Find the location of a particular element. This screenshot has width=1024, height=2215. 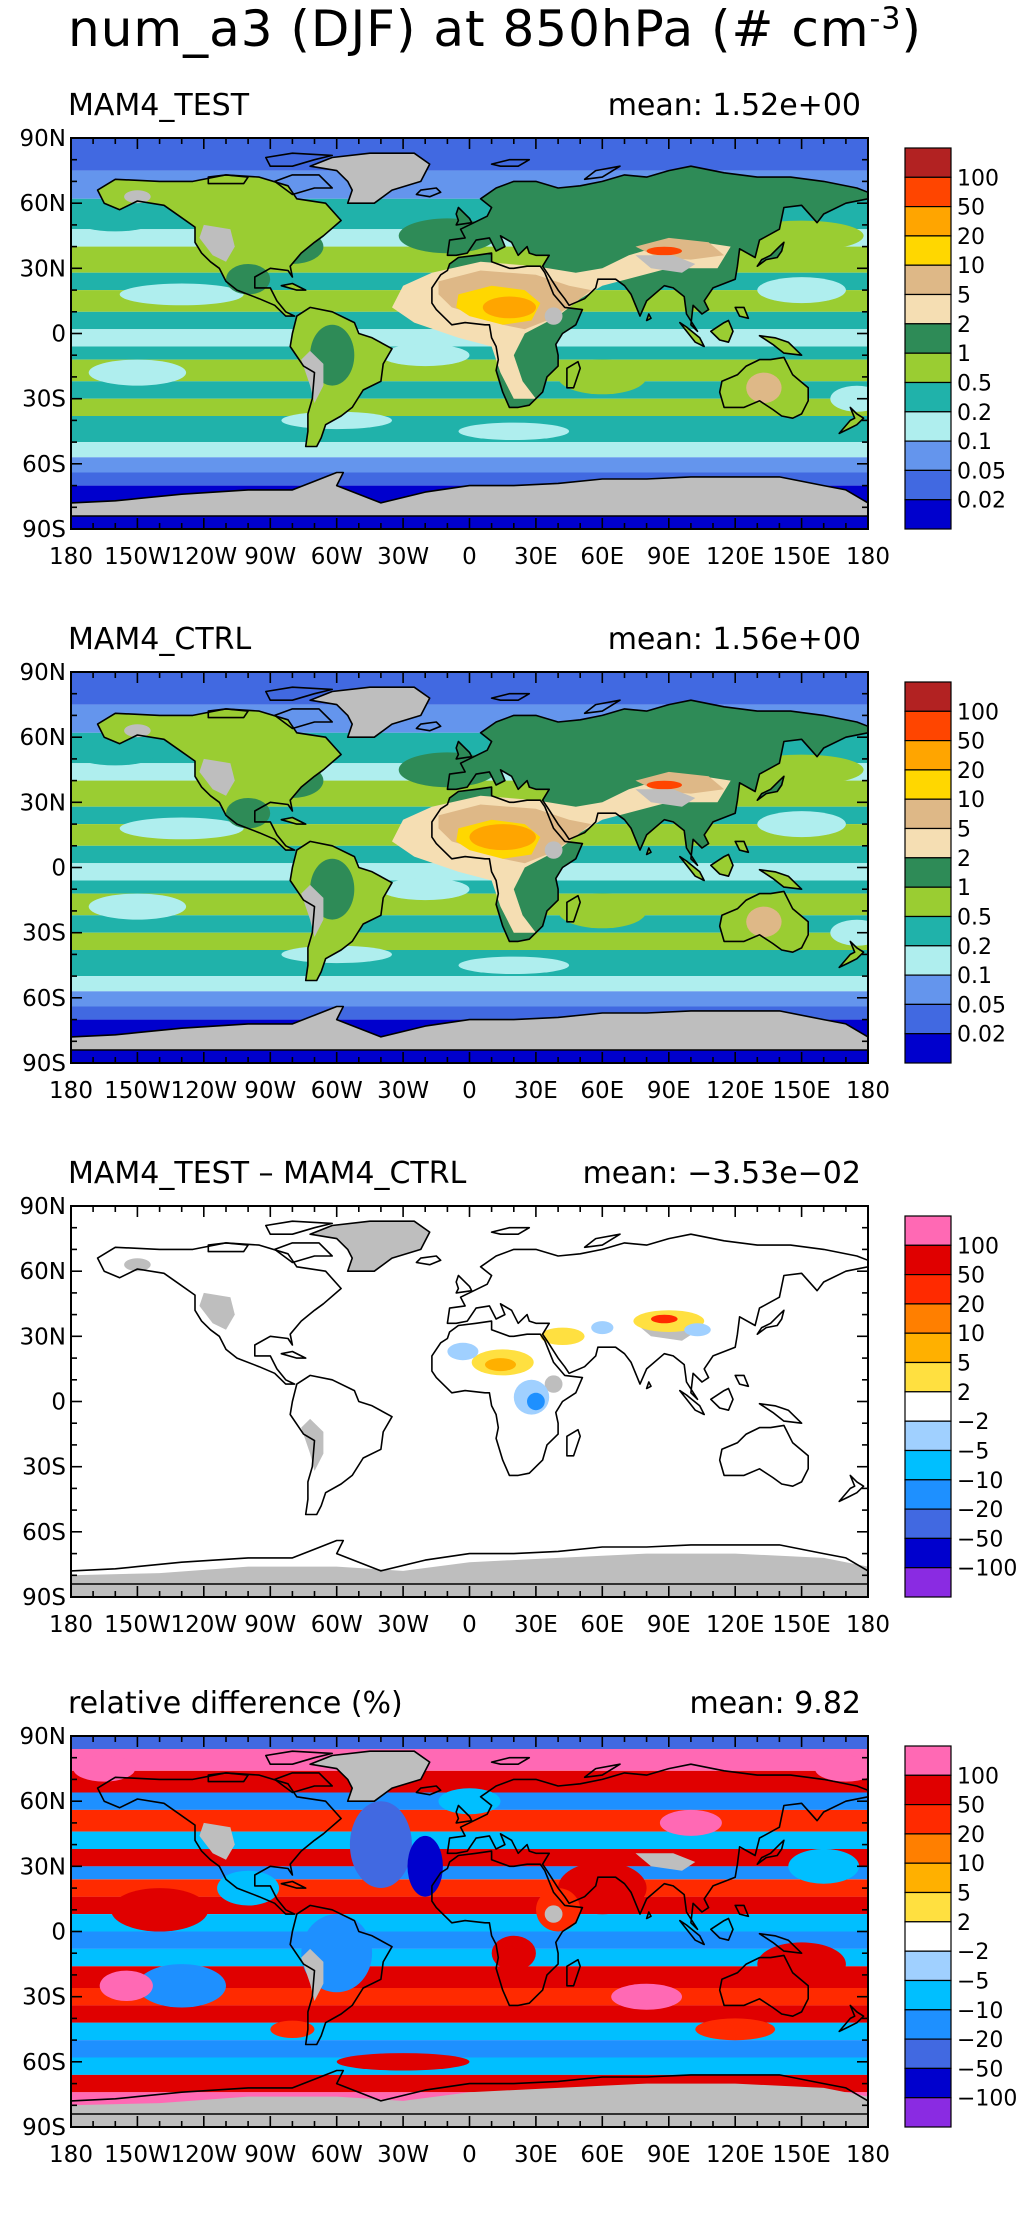

coastline-eurasia is located at coordinates (657, 1317).